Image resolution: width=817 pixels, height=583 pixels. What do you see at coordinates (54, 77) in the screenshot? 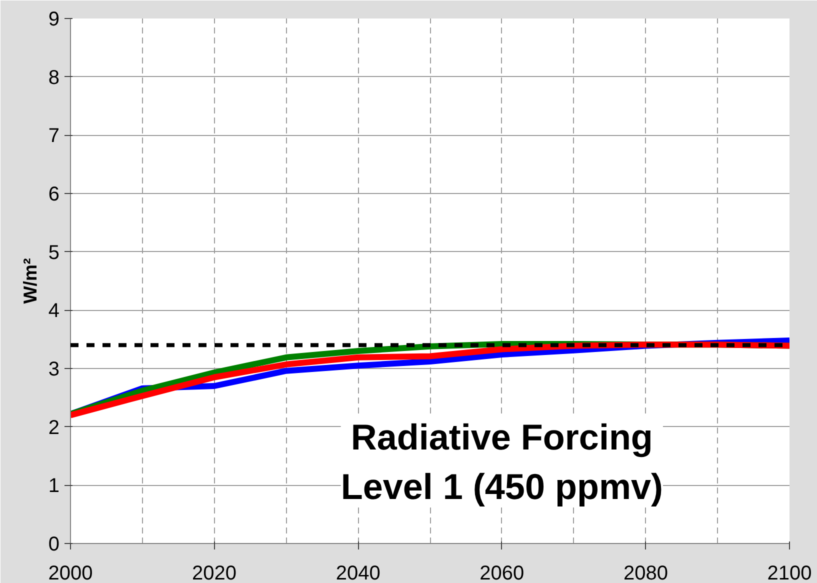
I see `y-tick-label: 8` at bounding box center [54, 77].